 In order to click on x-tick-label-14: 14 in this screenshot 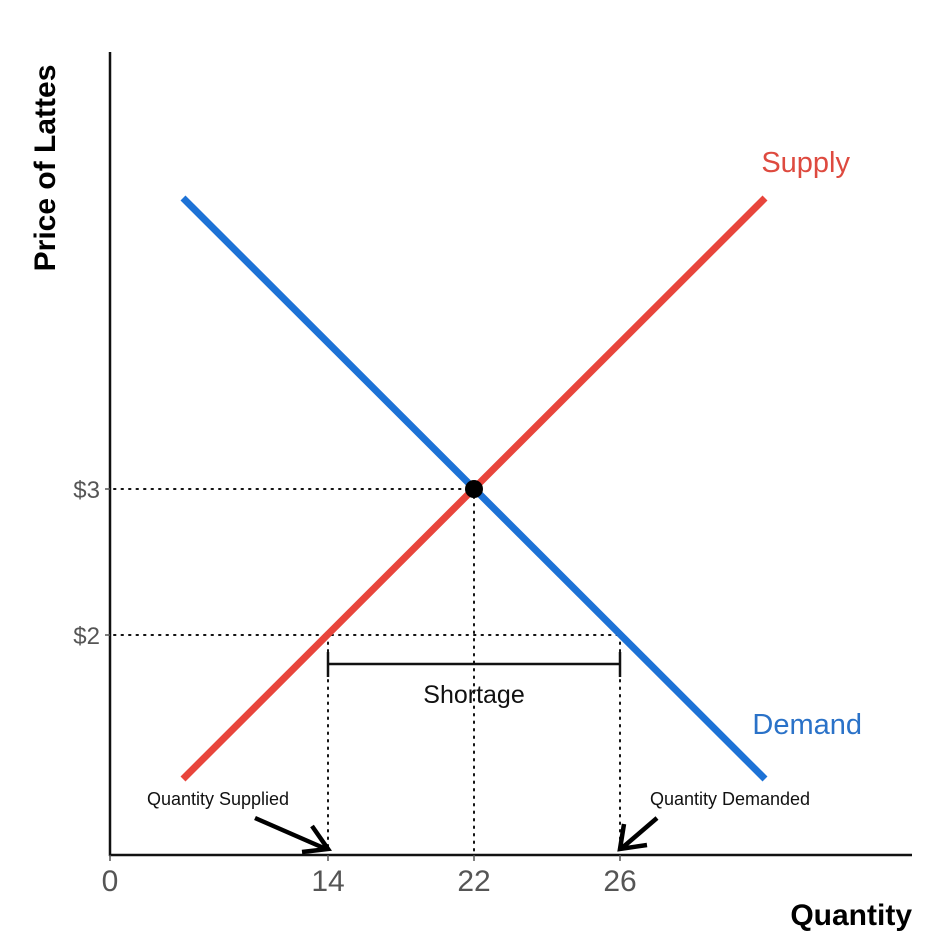, I will do `click(327, 881)`.